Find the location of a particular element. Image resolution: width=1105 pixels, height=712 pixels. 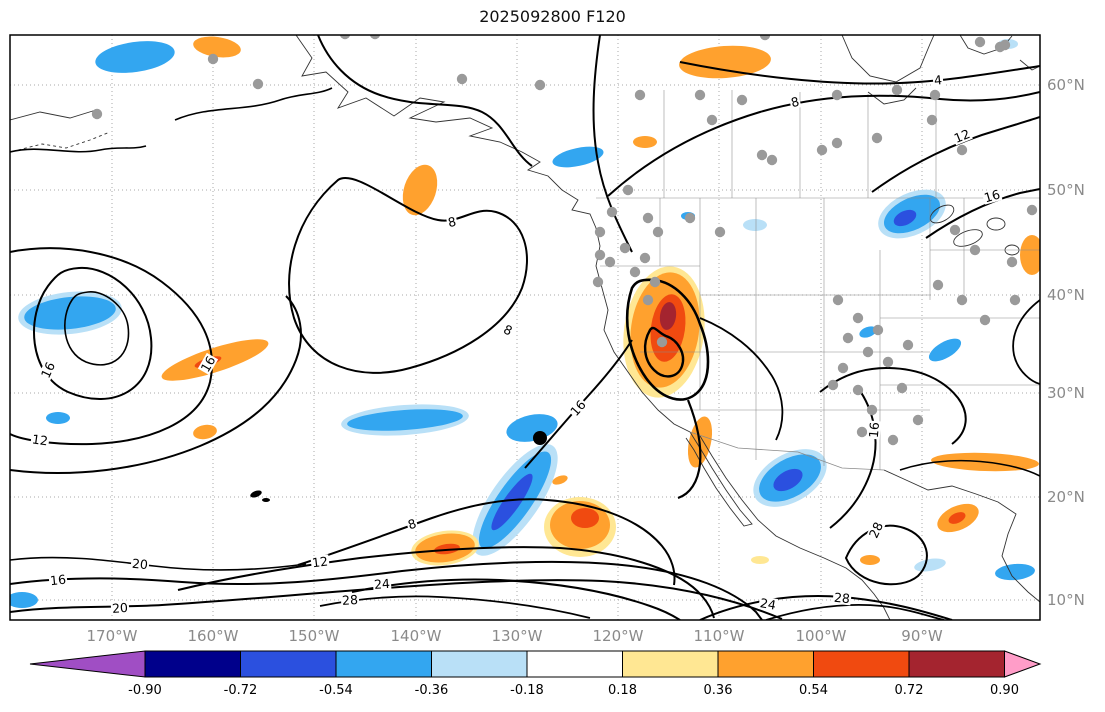

x-tick-label: 110°W is located at coordinates (719, 636).